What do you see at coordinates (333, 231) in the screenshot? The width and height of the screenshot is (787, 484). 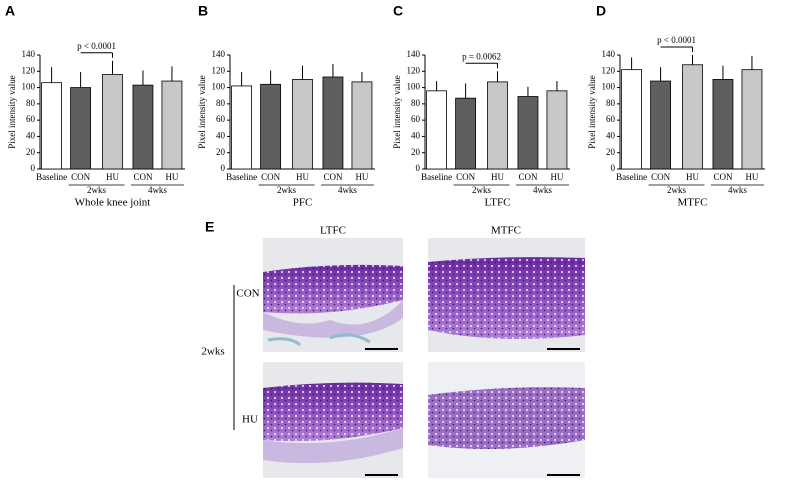 I see `column-label: LTFC` at bounding box center [333, 231].